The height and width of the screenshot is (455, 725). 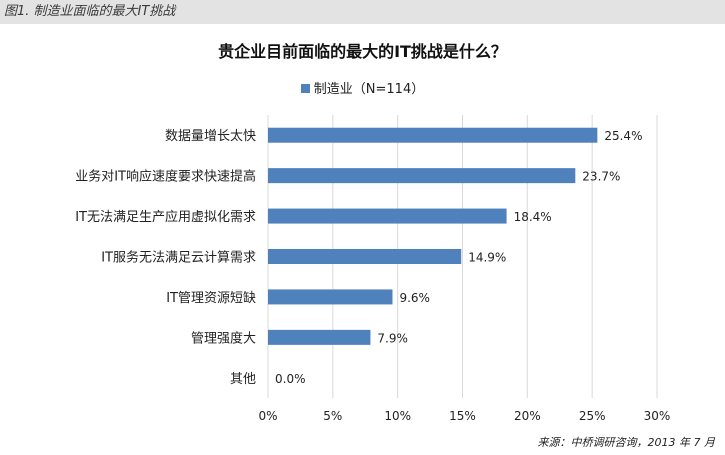 What do you see at coordinates (533, 217) in the screenshot?
I see `data-label: 18.4%` at bounding box center [533, 217].